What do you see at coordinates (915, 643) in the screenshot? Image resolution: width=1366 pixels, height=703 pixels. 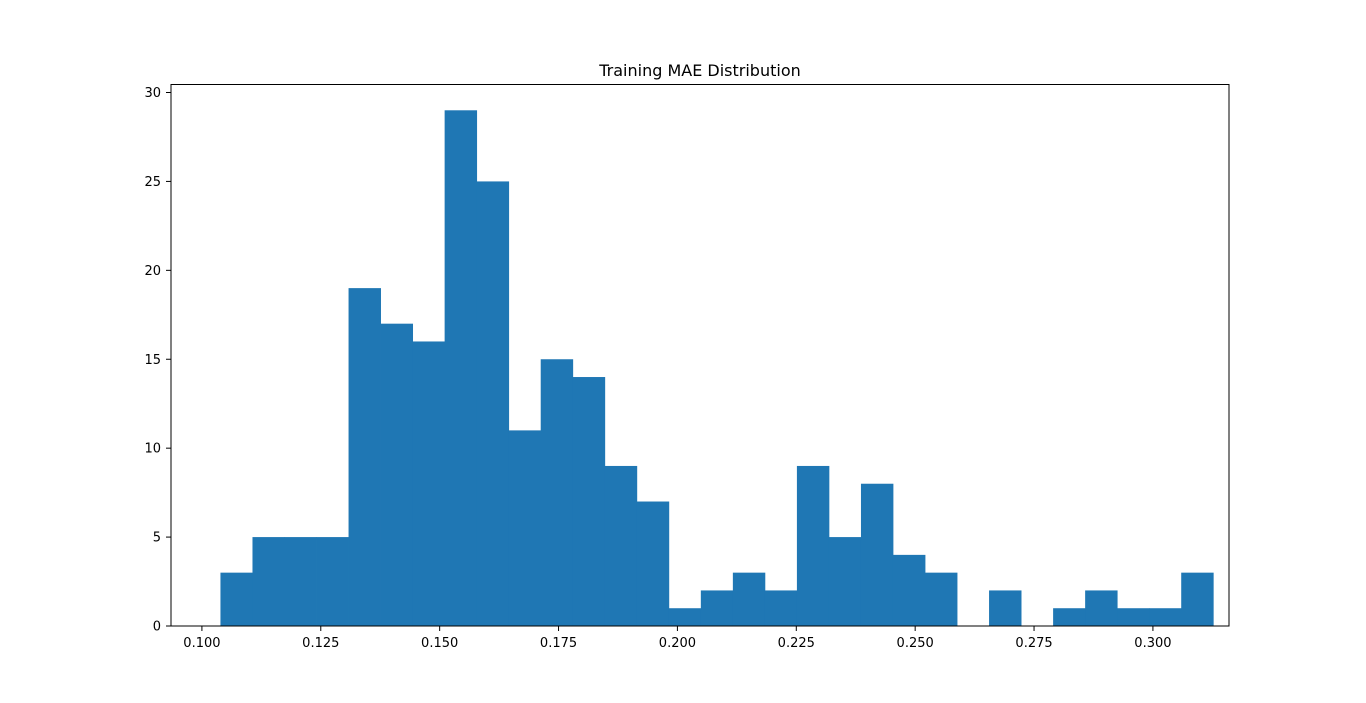 I see `x-tick-label: 0.250` at bounding box center [915, 643].